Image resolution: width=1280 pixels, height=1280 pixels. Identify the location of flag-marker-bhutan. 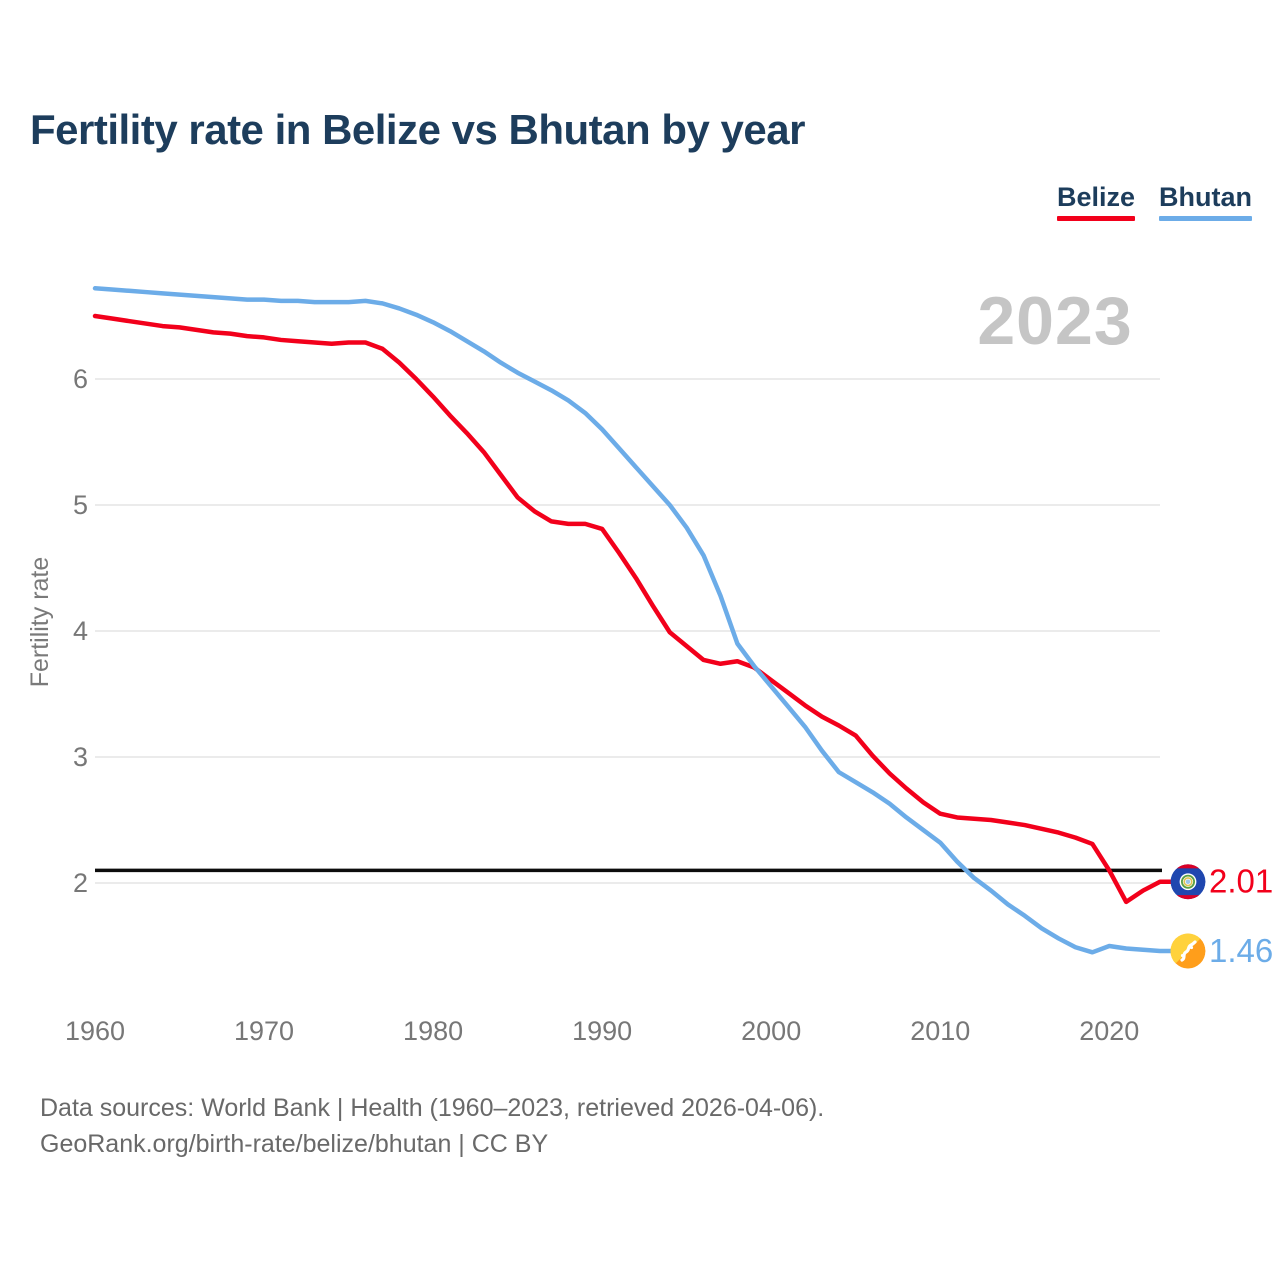
(1188, 951).